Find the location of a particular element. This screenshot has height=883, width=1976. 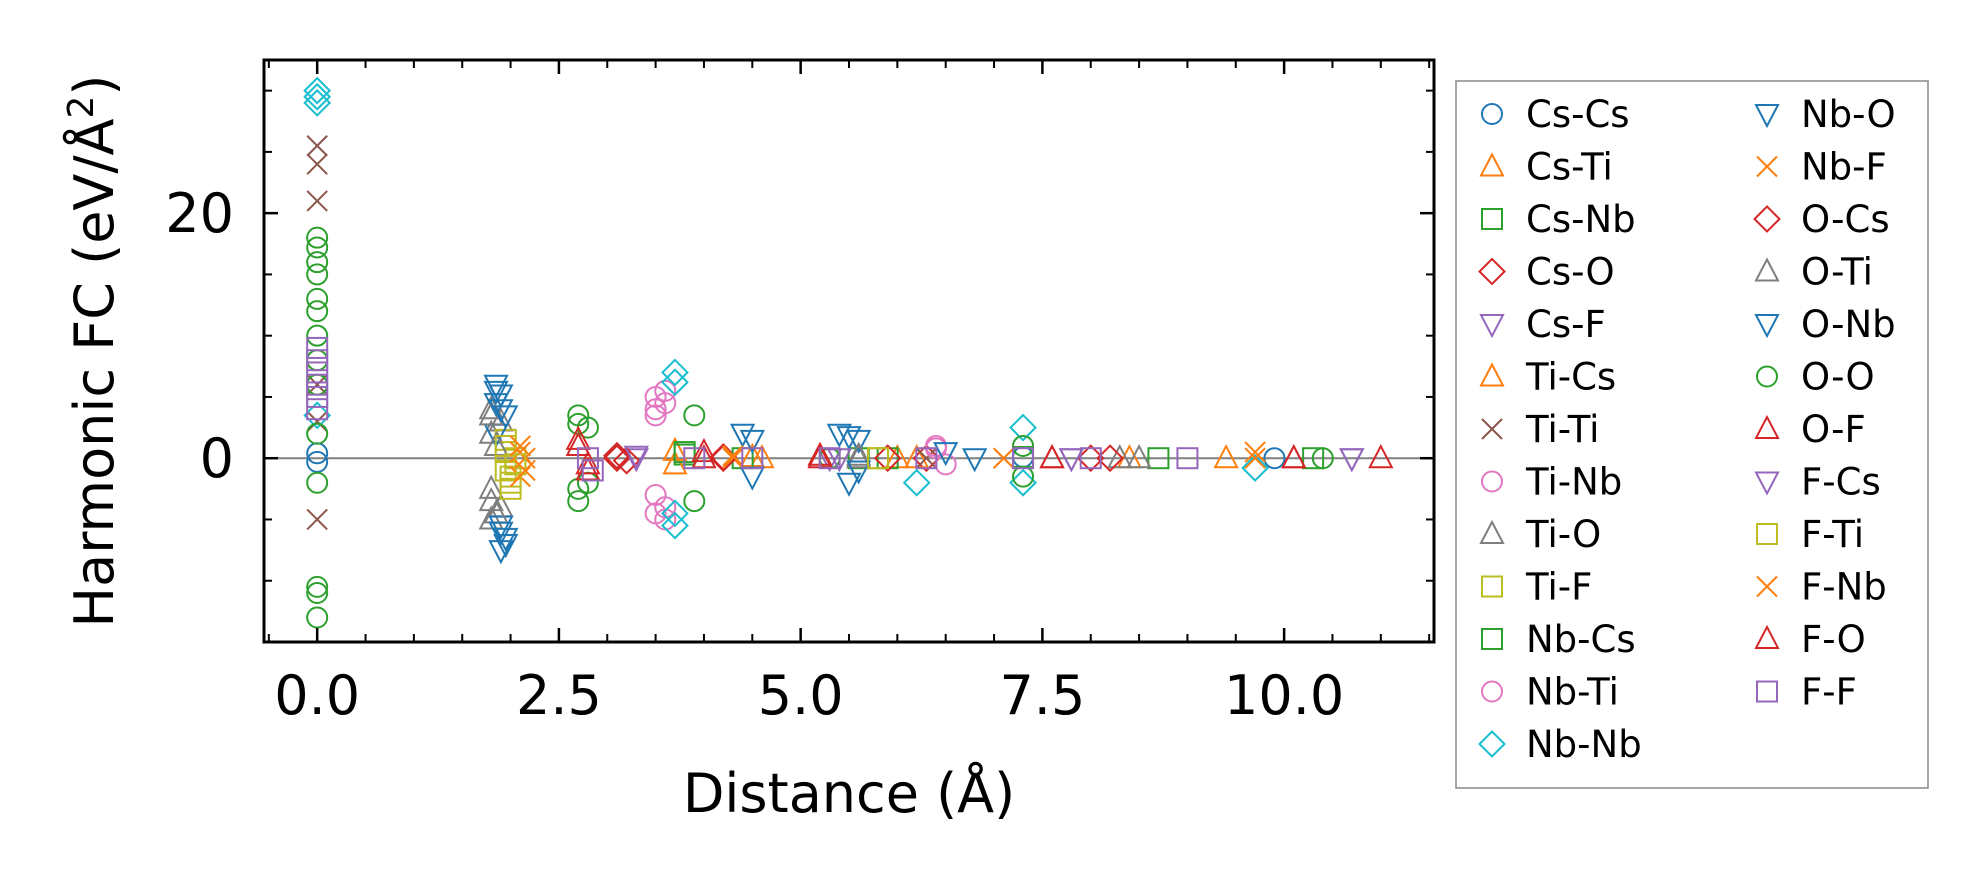

legend-label: Nb-F is located at coordinates (1844, 167).